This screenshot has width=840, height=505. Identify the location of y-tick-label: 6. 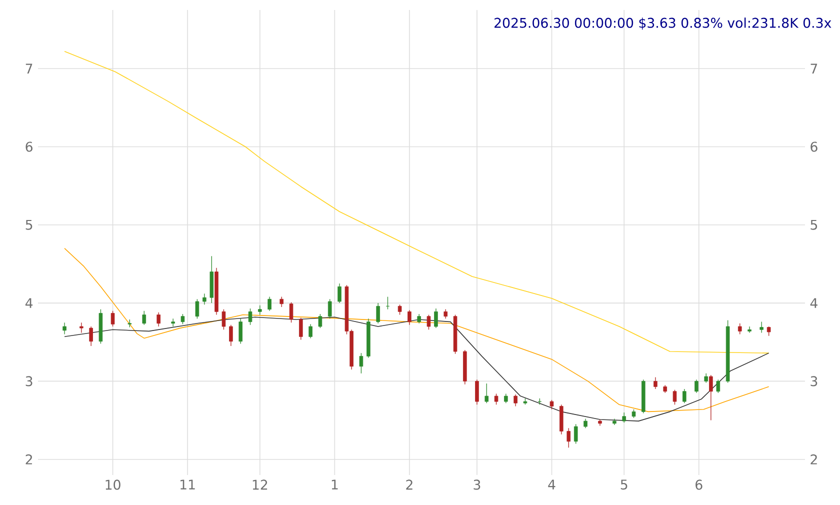
(29, 147).